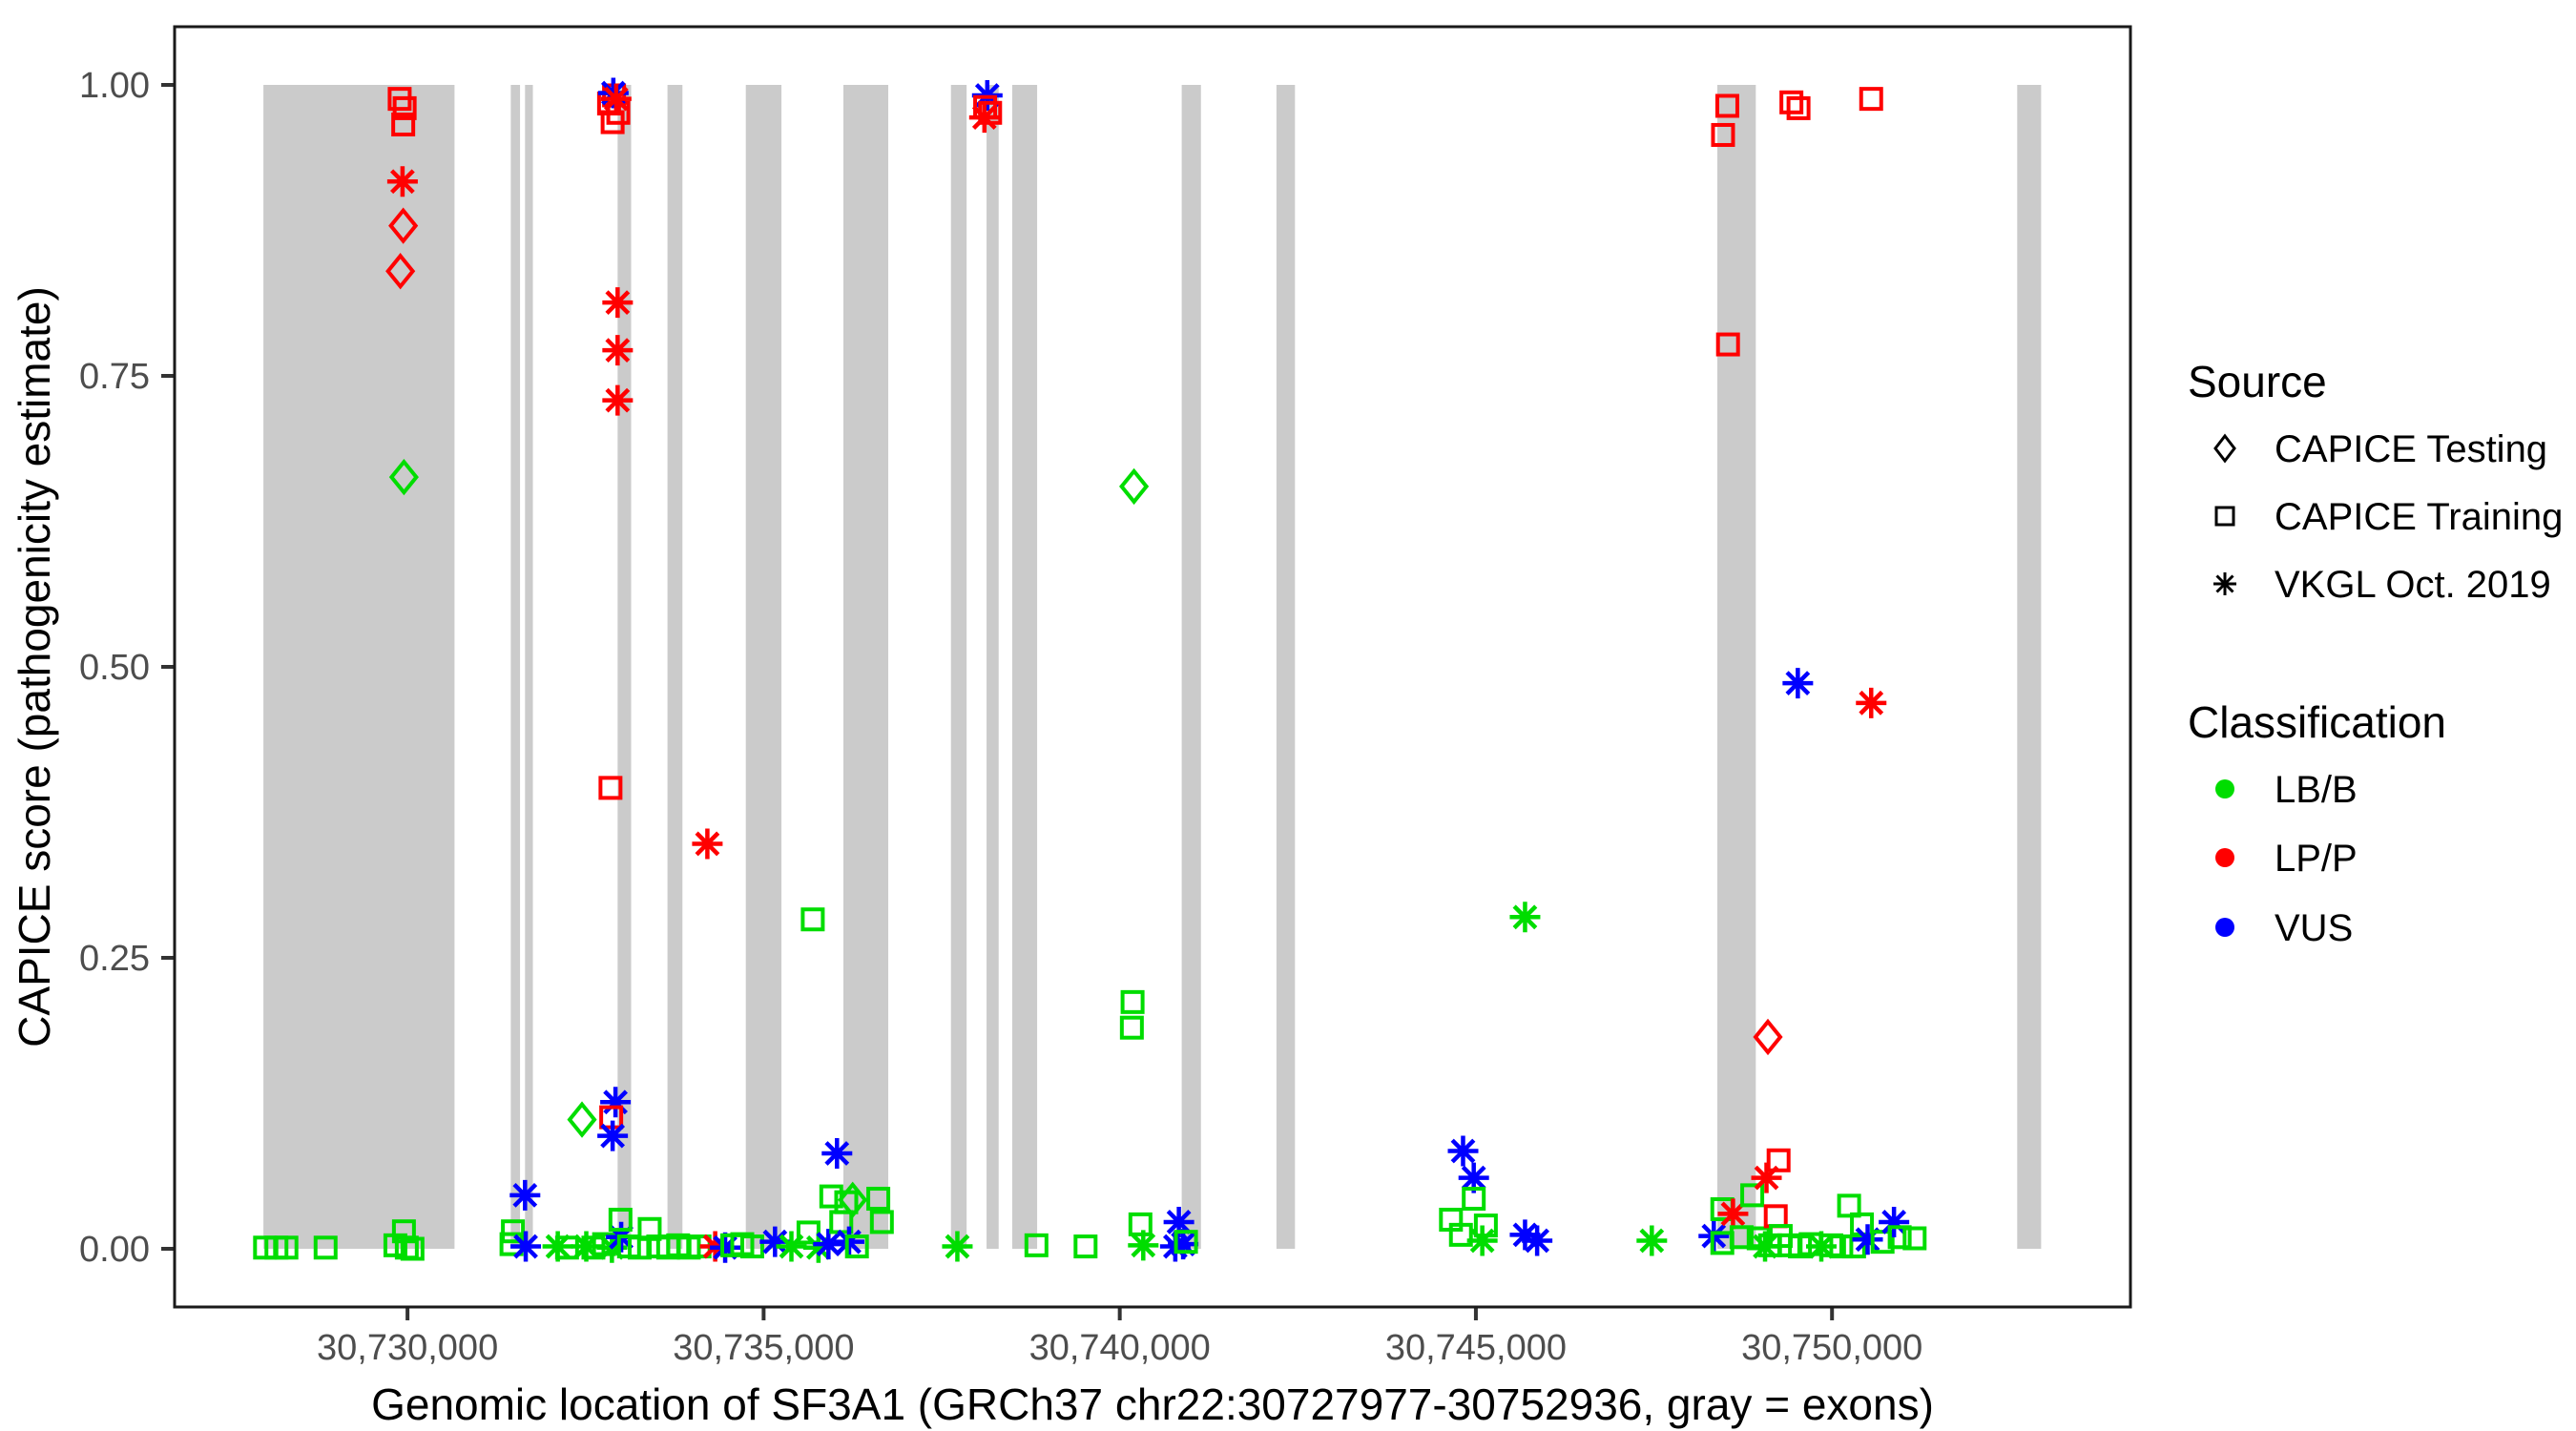 The width and height of the screenshot is (2576, 1431). What do you see at coordinates (1476, 1348) in the screenshot?
I see `x-axis-tick-label: 30,745,000` at bounding box center [1476, 1348].